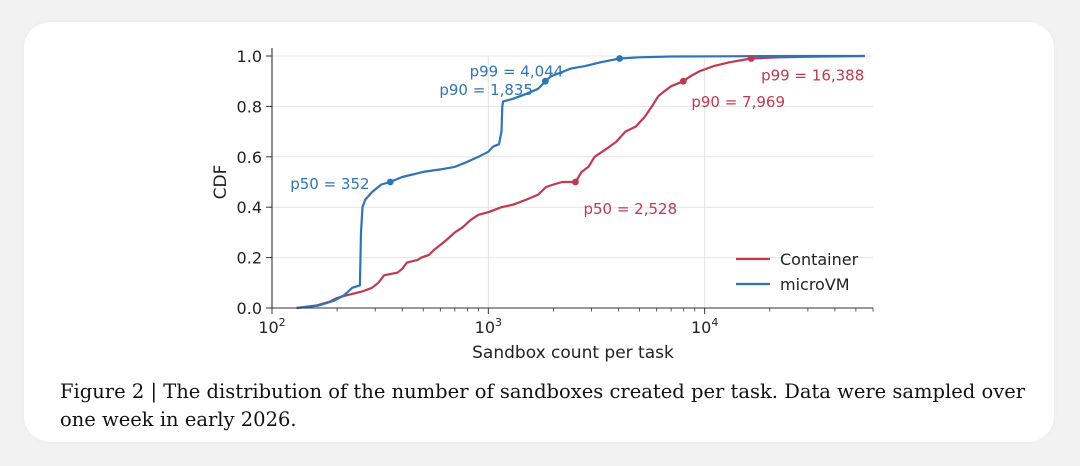 This screenshot has height=466, width=1080. I want to click on y-tick-label: 0.8, so click(249, 106).